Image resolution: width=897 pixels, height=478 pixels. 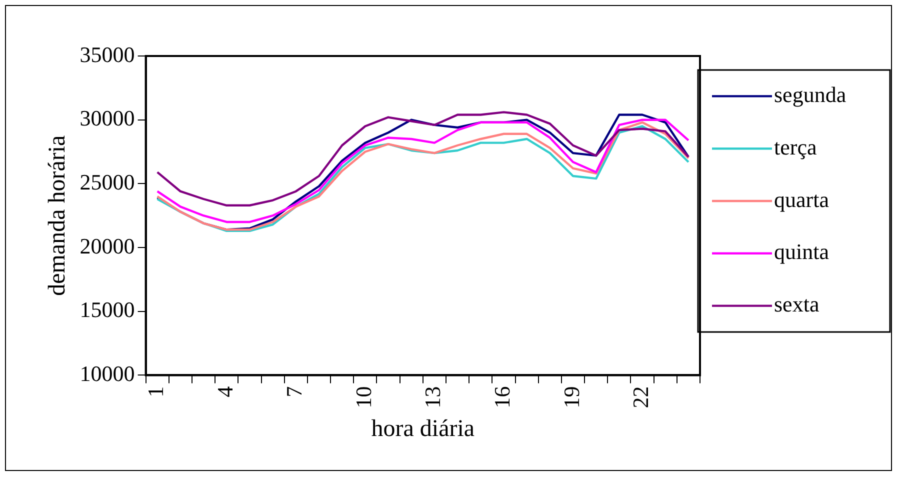 I want to click on x-tick-label: 13, so click(x=433, y=397).